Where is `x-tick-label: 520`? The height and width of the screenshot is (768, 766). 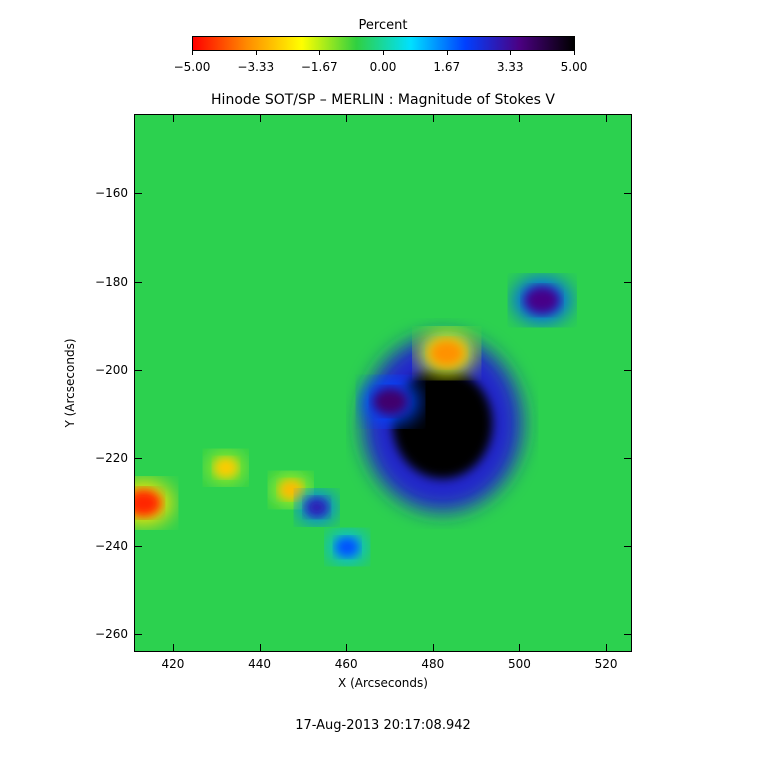 x-tick-label: 520 is located at coordinates (606, 664).